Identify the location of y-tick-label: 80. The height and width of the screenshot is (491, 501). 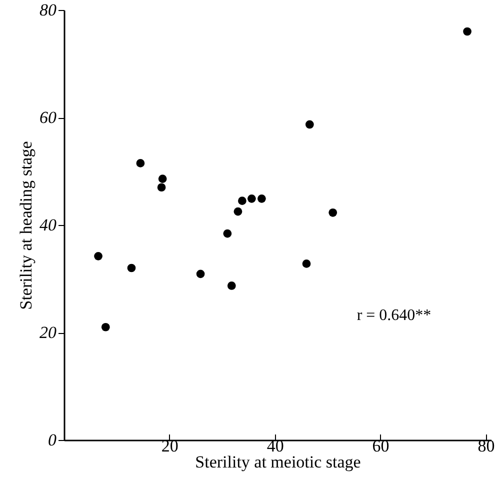
(48, 10).